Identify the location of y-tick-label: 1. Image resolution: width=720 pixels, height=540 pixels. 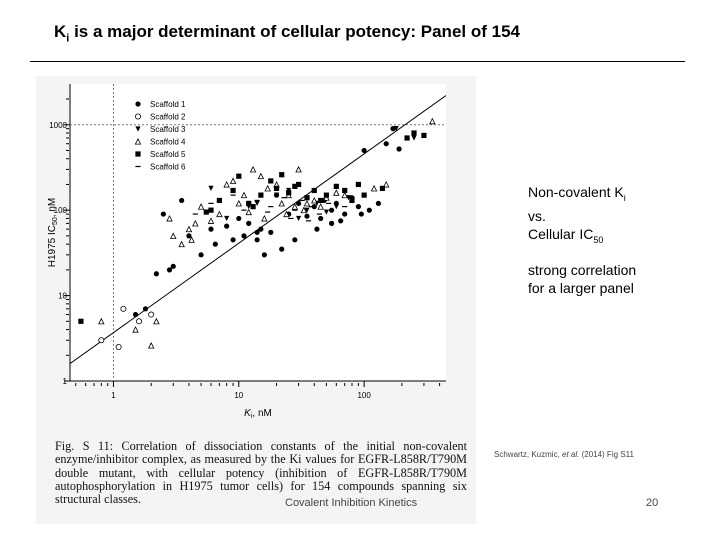
(65, 381).